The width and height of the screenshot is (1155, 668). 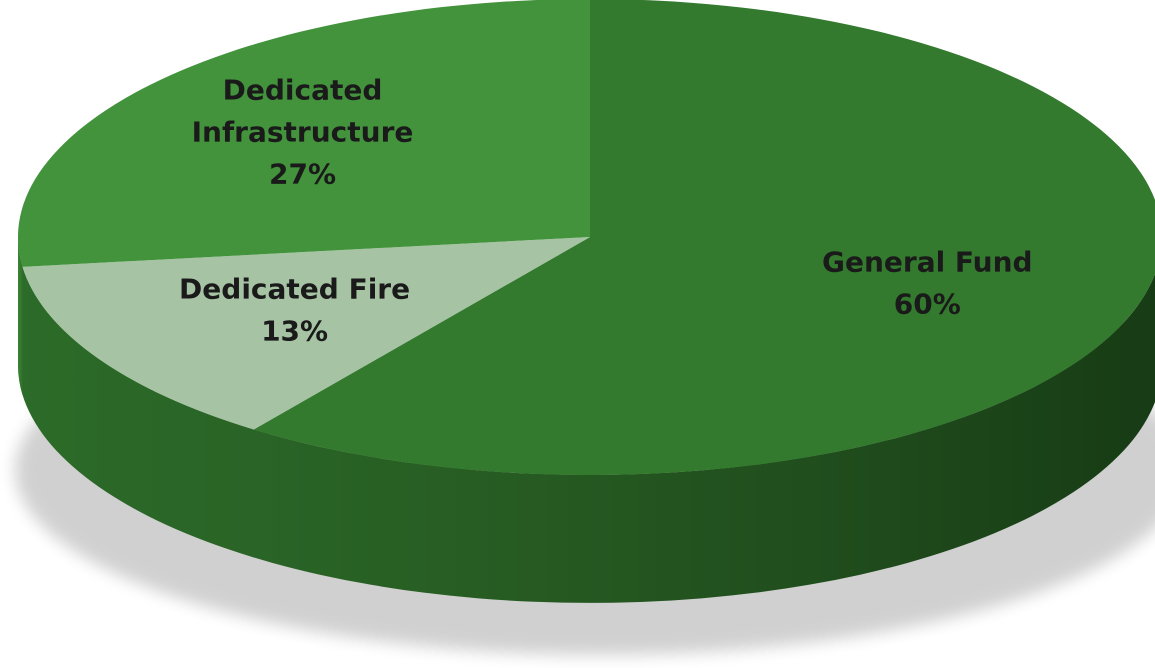 I want to click on slice-name-label: Dedicated Fire, so click(x=294, y=289).